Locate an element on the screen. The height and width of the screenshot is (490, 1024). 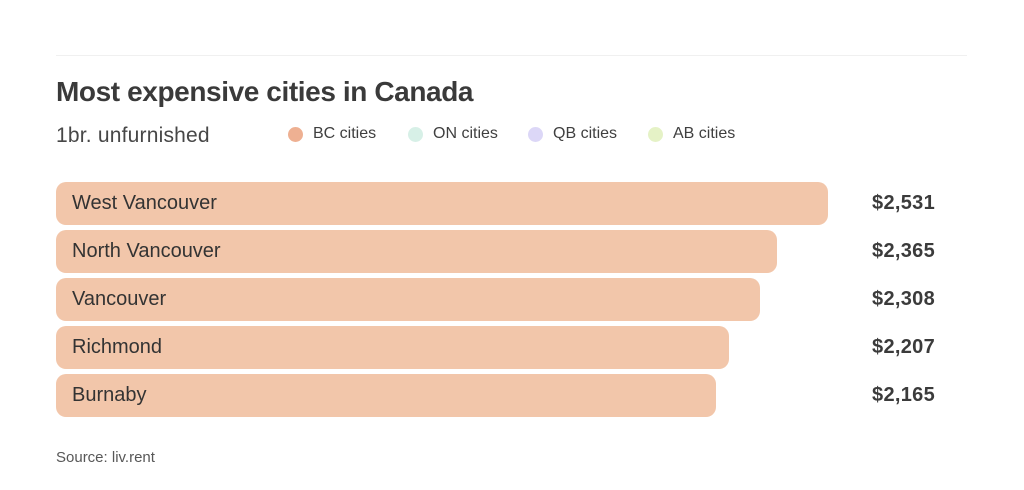
bar-label: North Vancouver is located at coordinates (146, 251).